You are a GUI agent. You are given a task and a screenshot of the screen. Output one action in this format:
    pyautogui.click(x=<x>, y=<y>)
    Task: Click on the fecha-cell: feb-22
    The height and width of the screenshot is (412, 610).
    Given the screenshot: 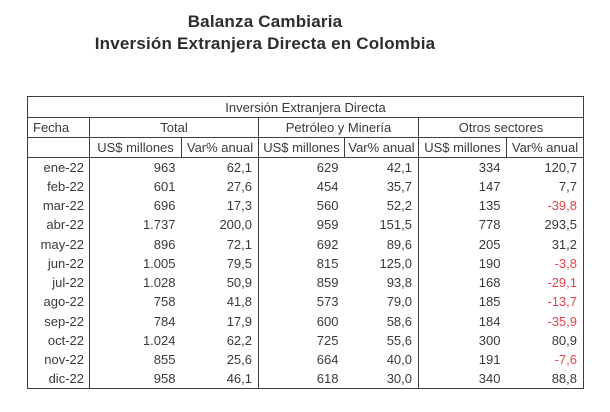 What is the action you would take?
    pyautogui.click(x=58, y=186)
    